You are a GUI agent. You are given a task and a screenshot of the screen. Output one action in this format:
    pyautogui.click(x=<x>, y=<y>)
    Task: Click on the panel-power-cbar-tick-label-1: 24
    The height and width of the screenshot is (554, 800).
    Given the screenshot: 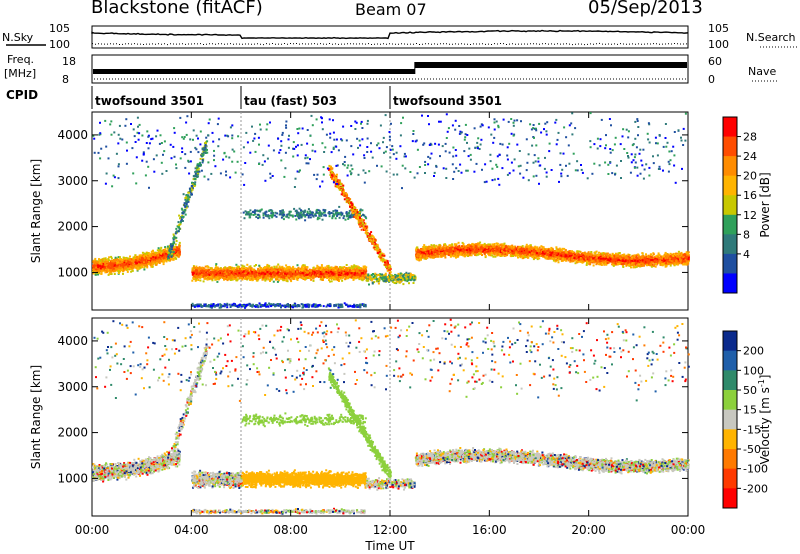 What is the action you would take?
    pyautogui.click(x=750, y=156)
    